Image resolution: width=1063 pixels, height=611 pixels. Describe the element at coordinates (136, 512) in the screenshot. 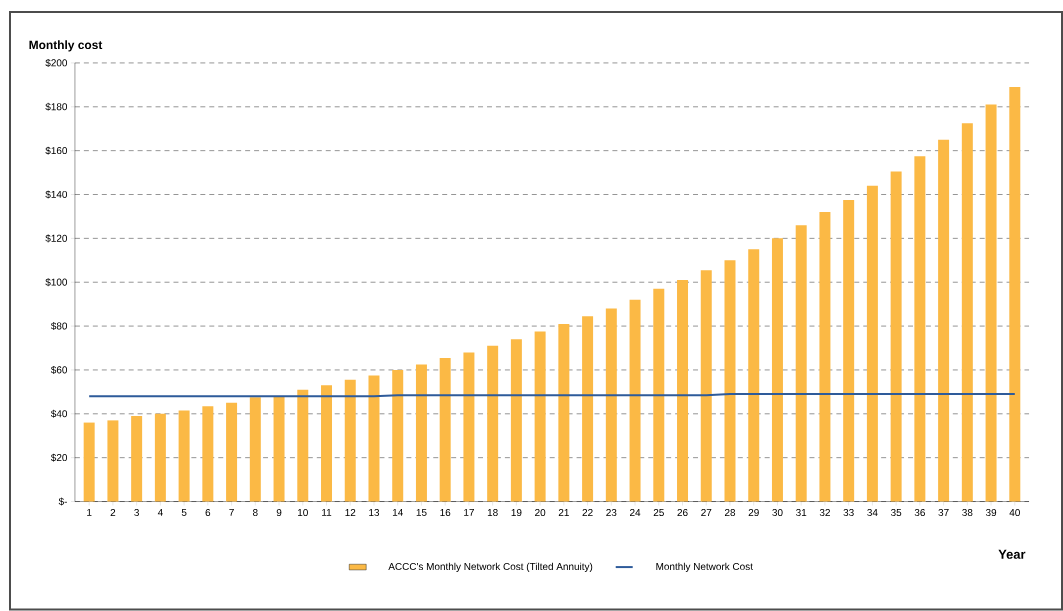

I see `x-tick-label: 3` at that location.